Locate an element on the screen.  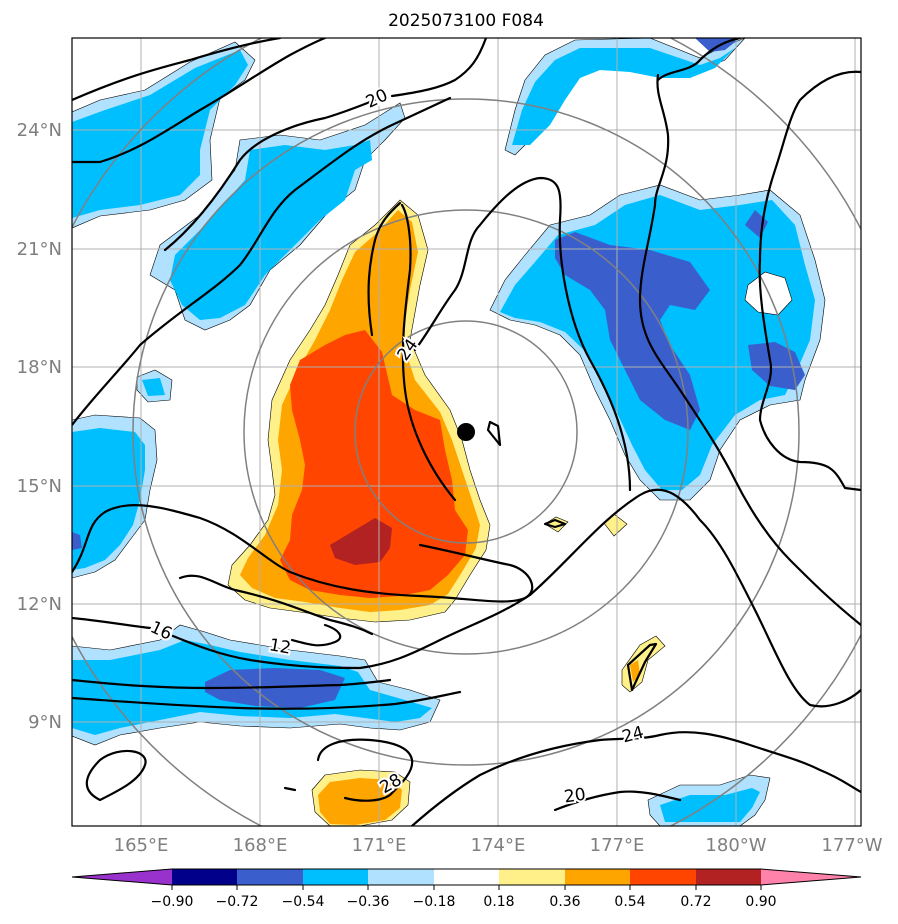
colorbar-tick-label: 0.90 is located at coordinates (760, 902).